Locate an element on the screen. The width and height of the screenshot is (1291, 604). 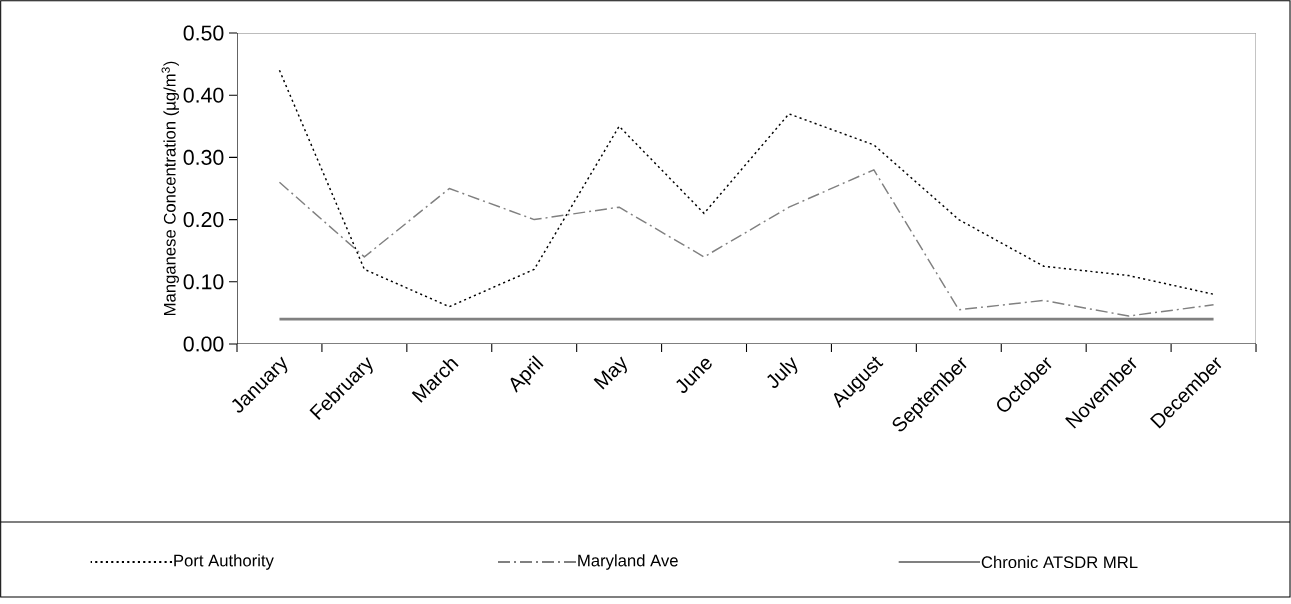
y-axis-title: Manganese Concentration (µg/m$^{3}$) is located at coordinates (170, 188).